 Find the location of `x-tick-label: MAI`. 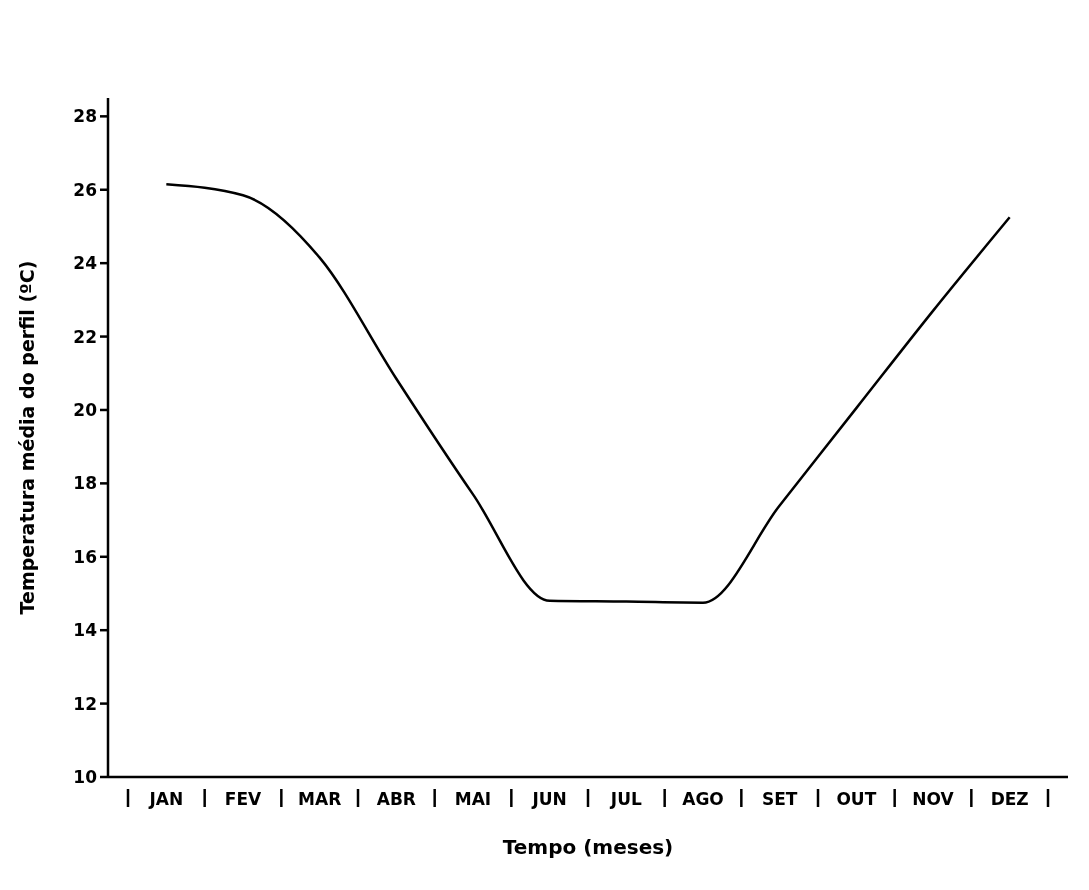

x-tick-label: MAI is located at coordinates (473, 799).